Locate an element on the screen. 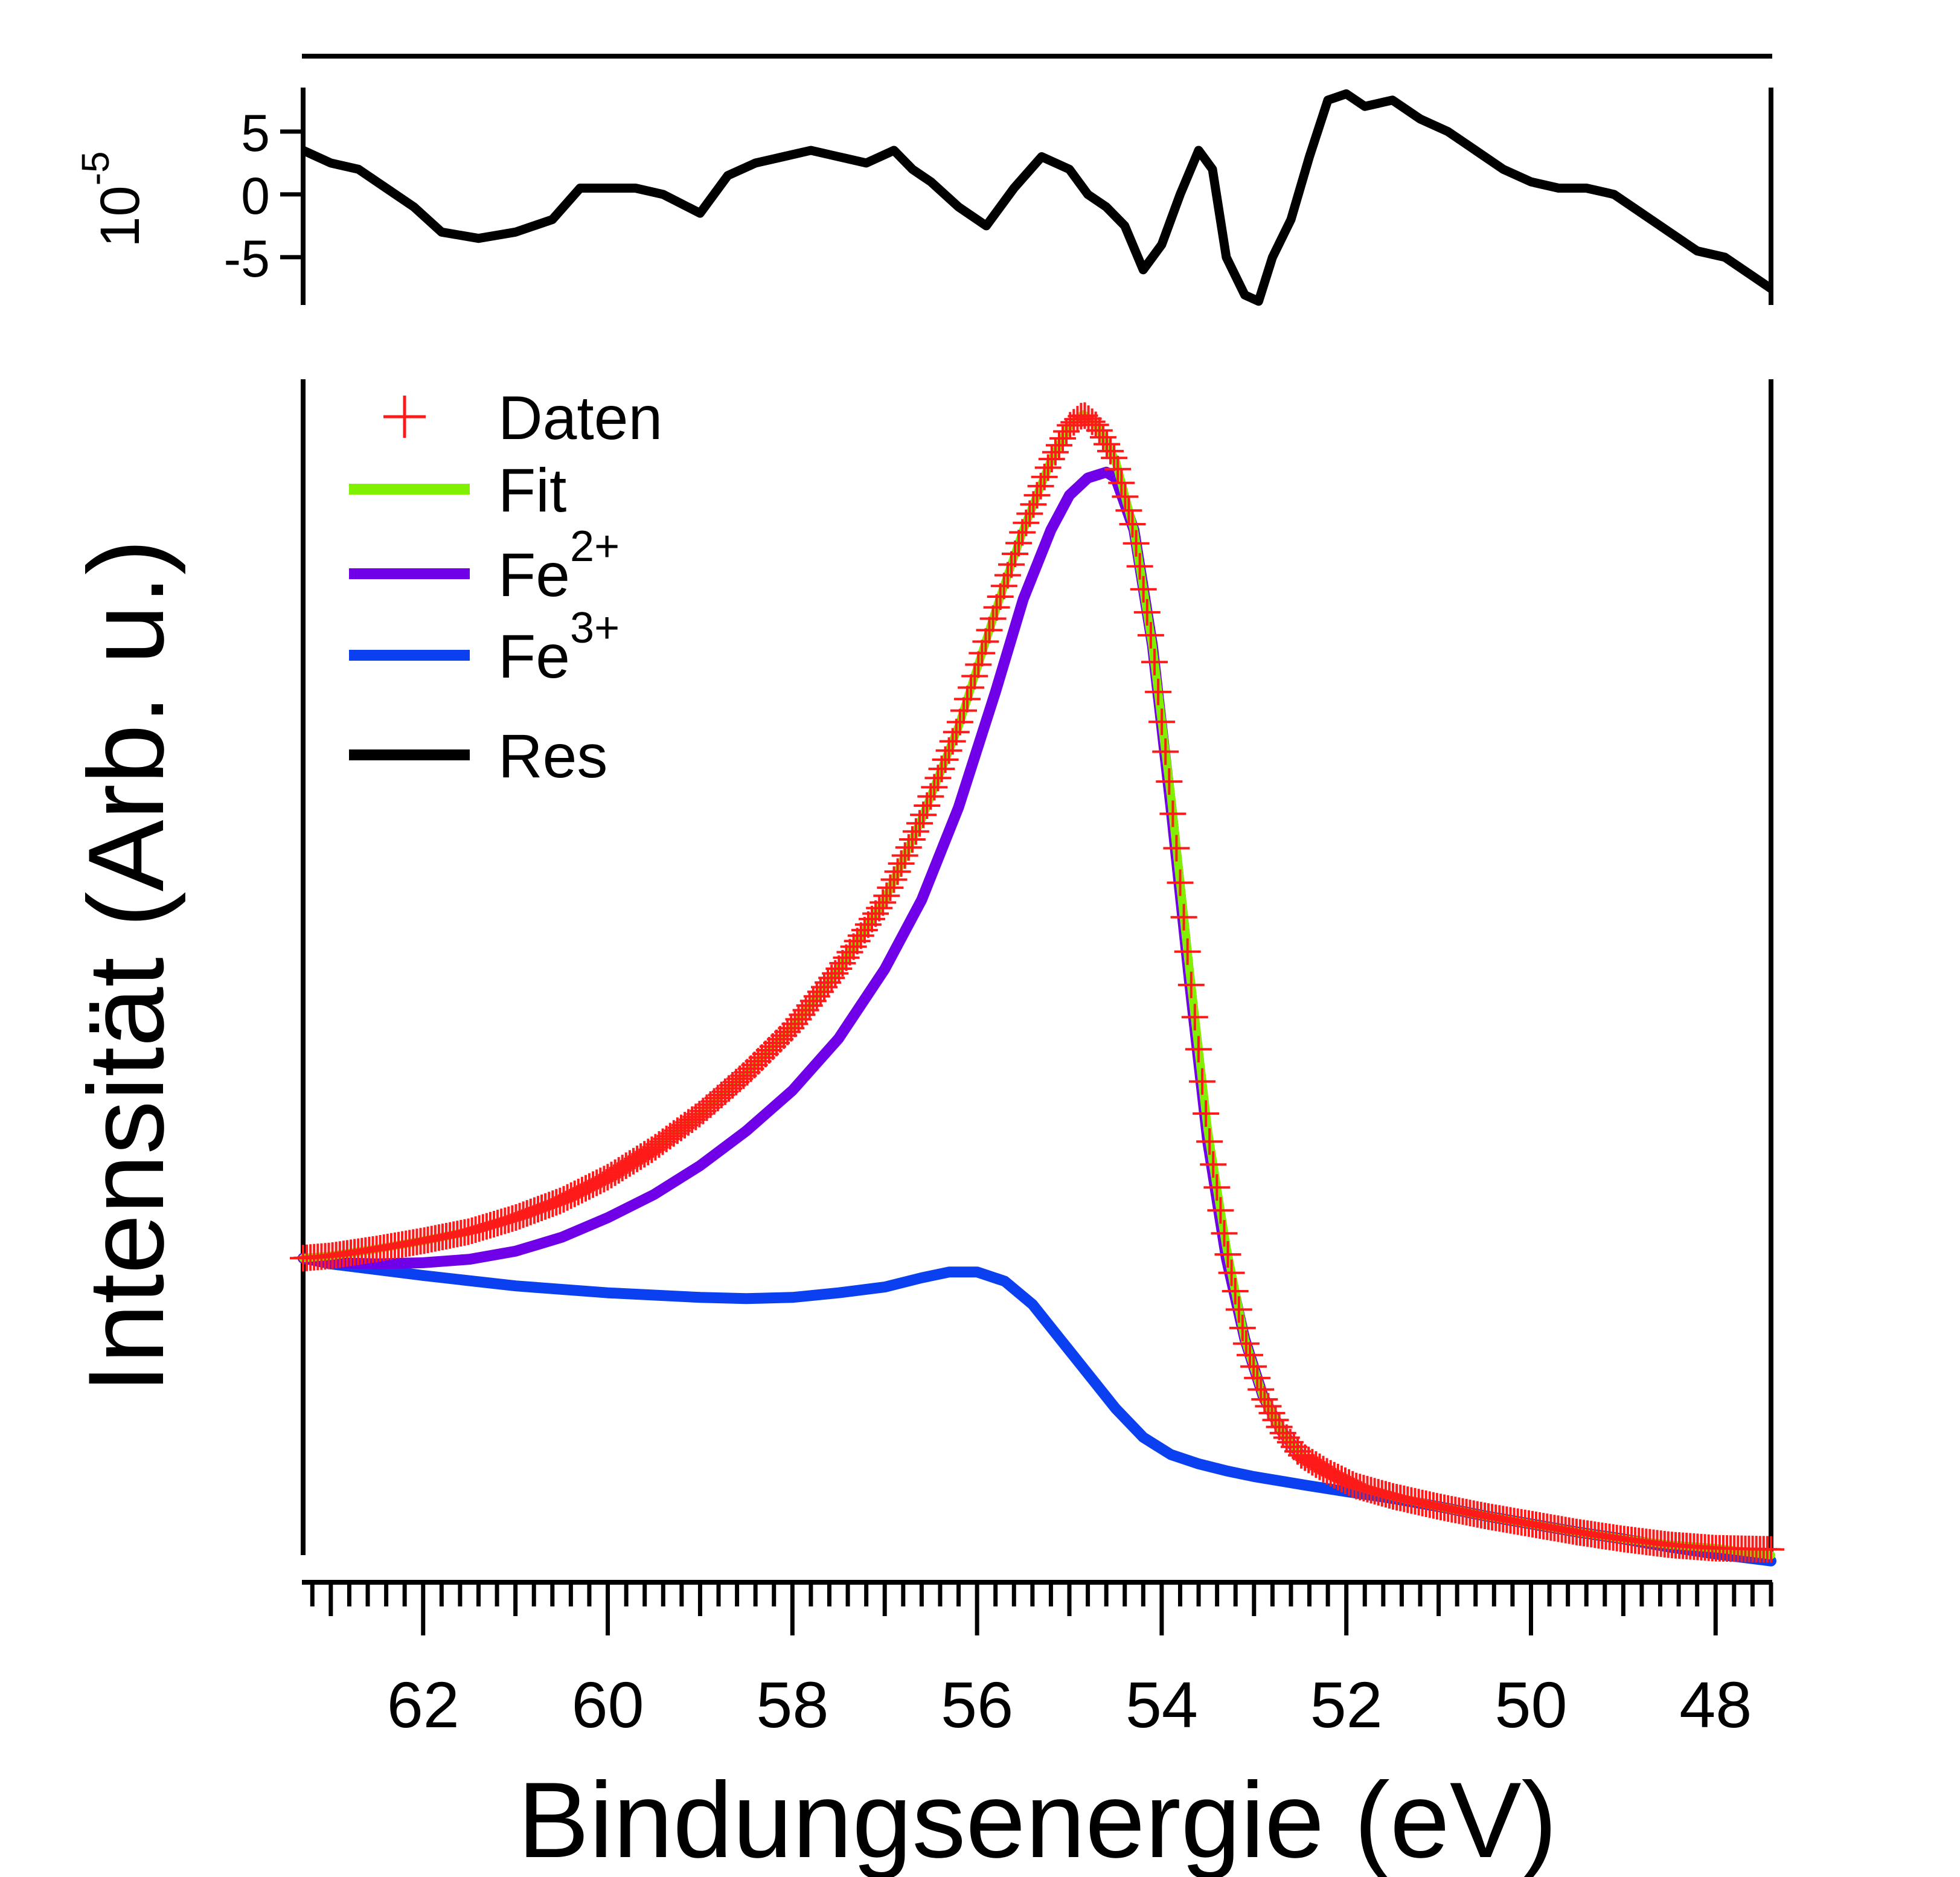  residual-y-label: 10-5 is located at coordinates (112, 199).